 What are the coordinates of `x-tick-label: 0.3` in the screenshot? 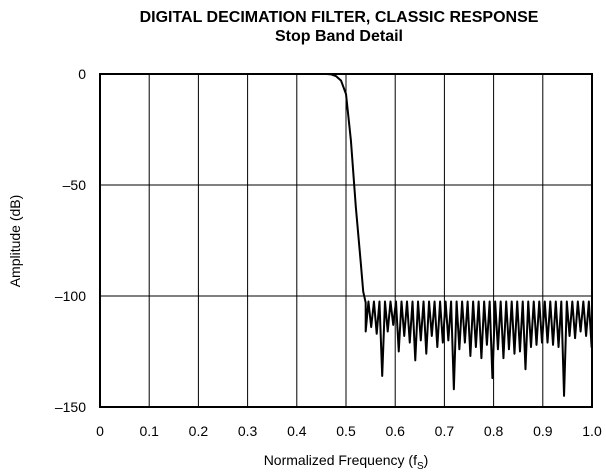 It's located at (248, 431).